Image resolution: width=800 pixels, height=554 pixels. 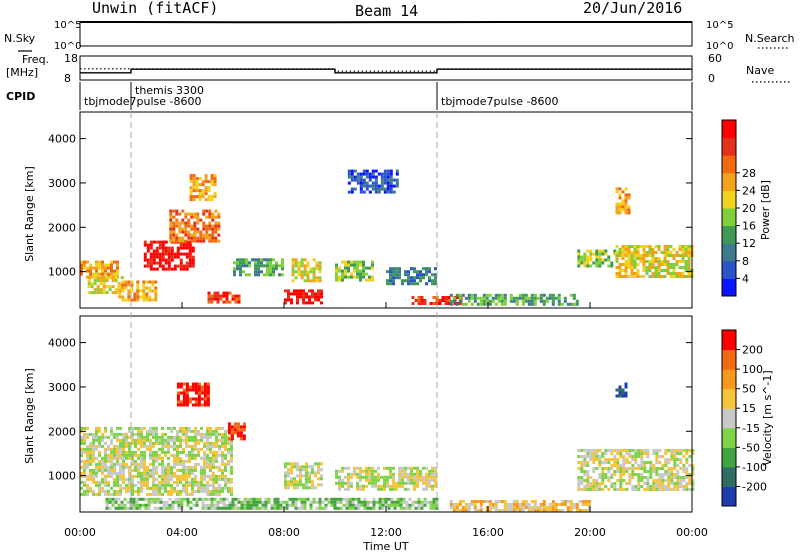 I want to click on x-tick-label: 16:00, so click(x=488, y=532).